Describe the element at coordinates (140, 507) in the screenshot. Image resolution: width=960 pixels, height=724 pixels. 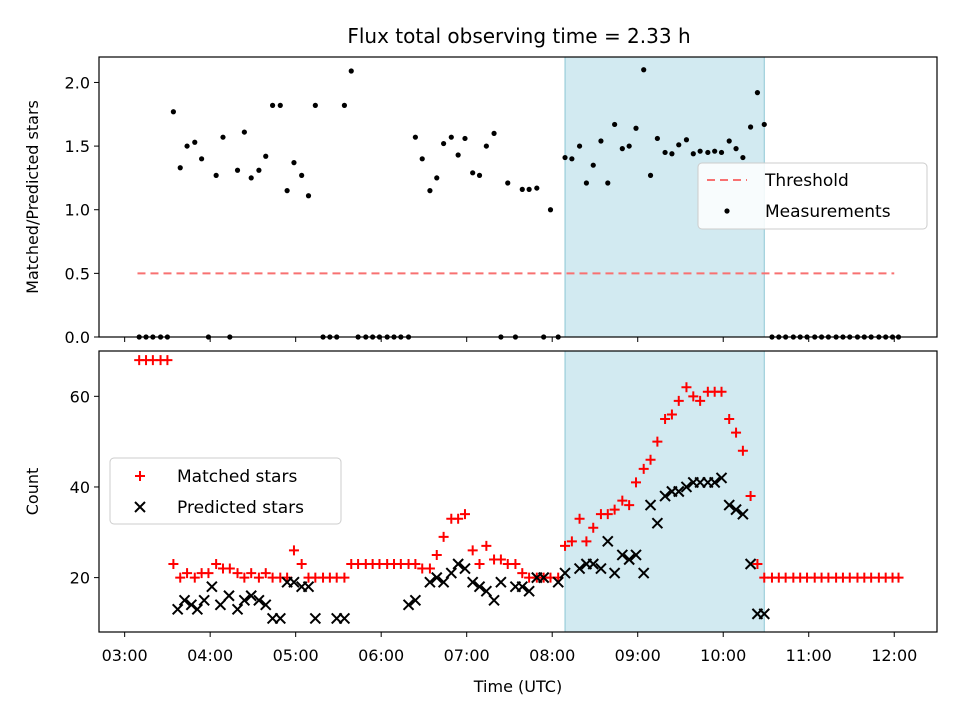
I see `legend-predicted-swatch` at that location.